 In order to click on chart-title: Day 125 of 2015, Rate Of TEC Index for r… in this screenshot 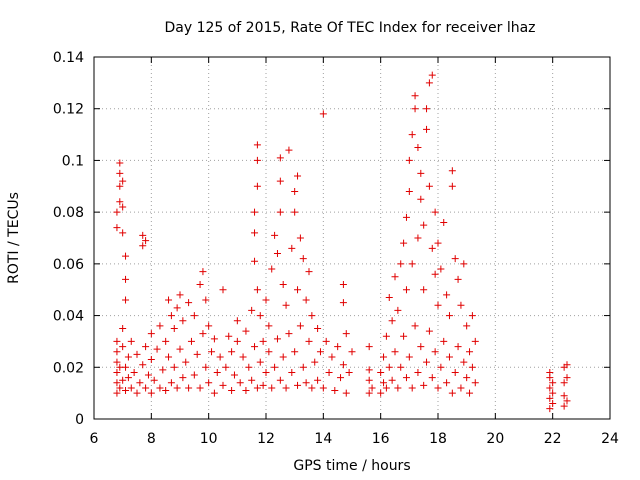, I will do `click(349, 28)`.